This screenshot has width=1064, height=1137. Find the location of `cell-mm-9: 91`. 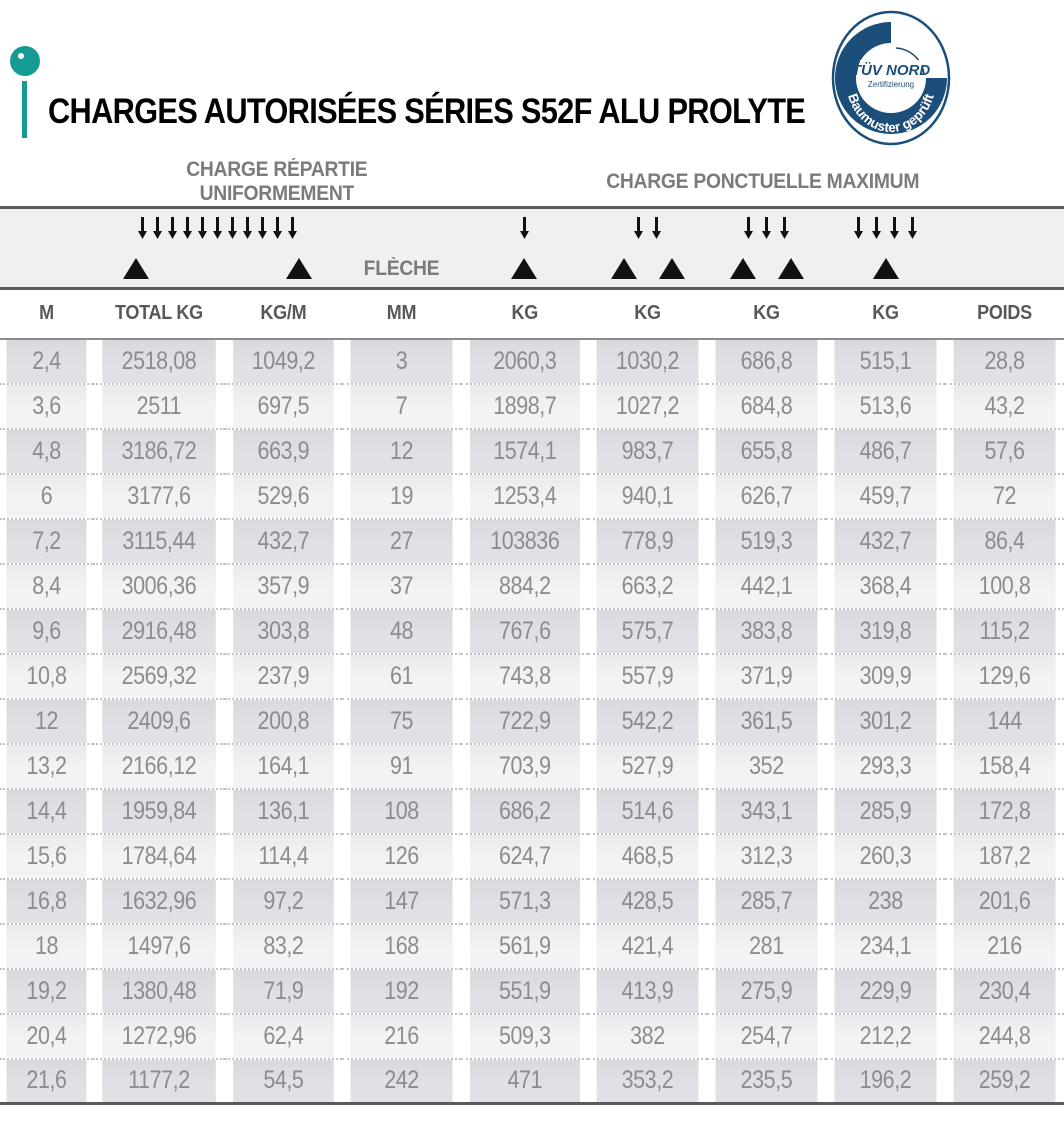

cell-mm-9: 91 is located at coordinates (401, 766).